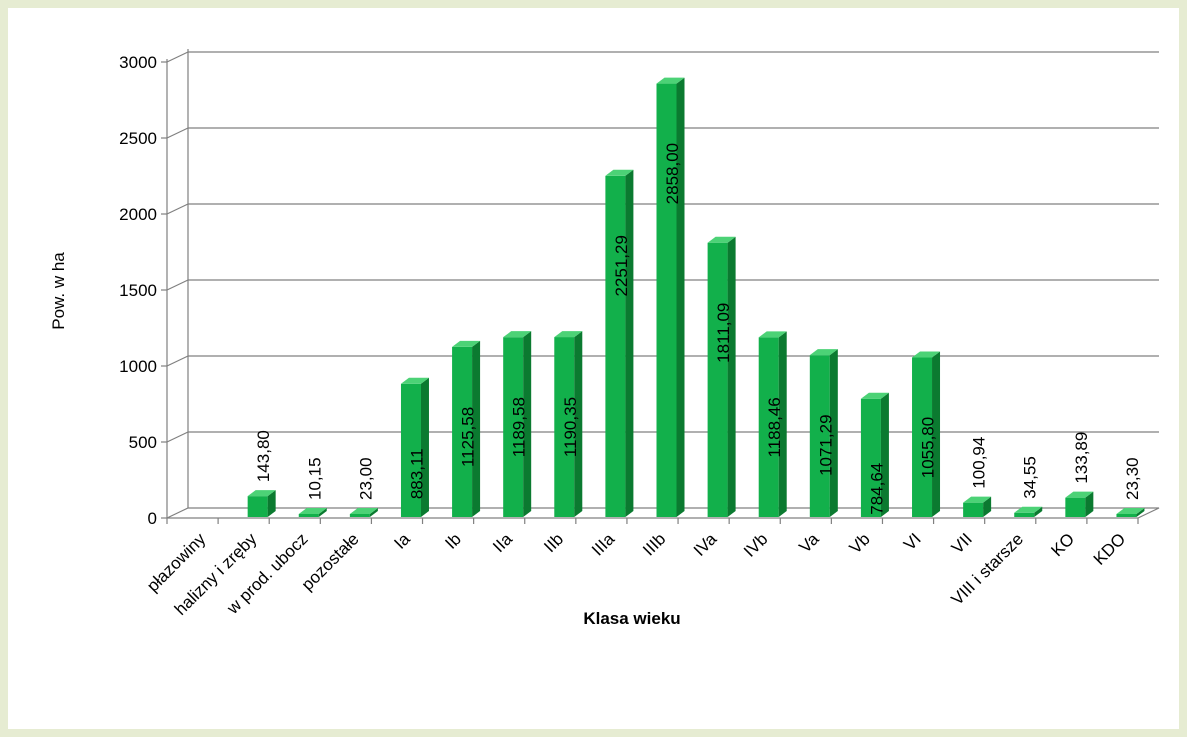  I want to click on data-label: 883,11, so click(416, 473).